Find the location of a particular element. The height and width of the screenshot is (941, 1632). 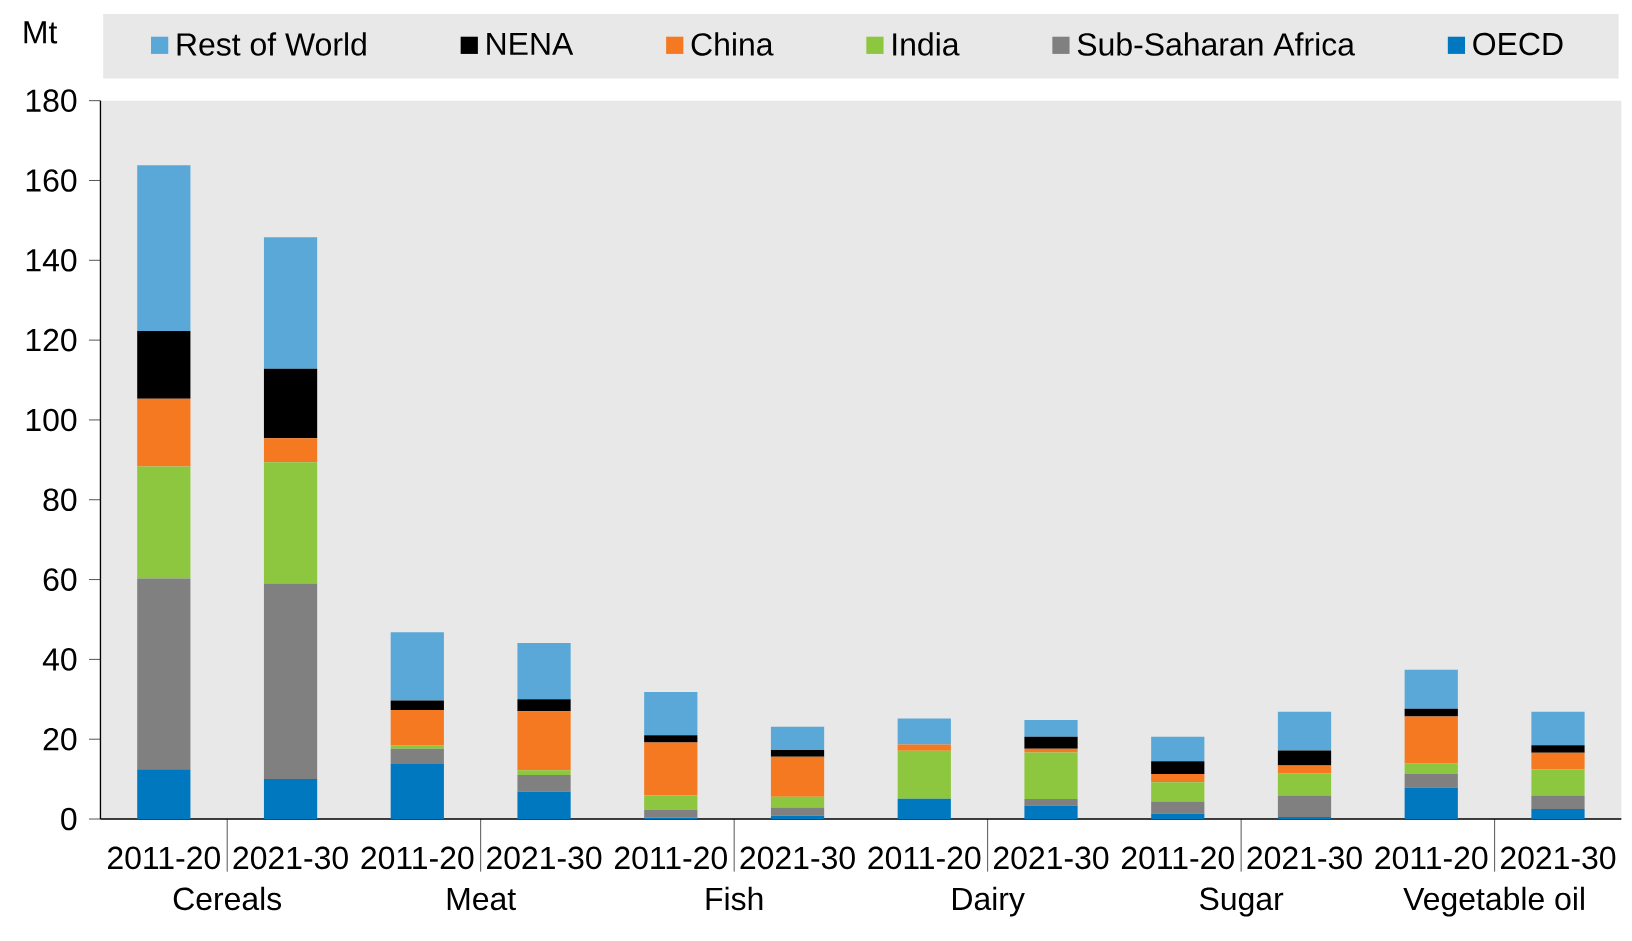

y-tick-label: 80 is located at coordinates (60, 499).